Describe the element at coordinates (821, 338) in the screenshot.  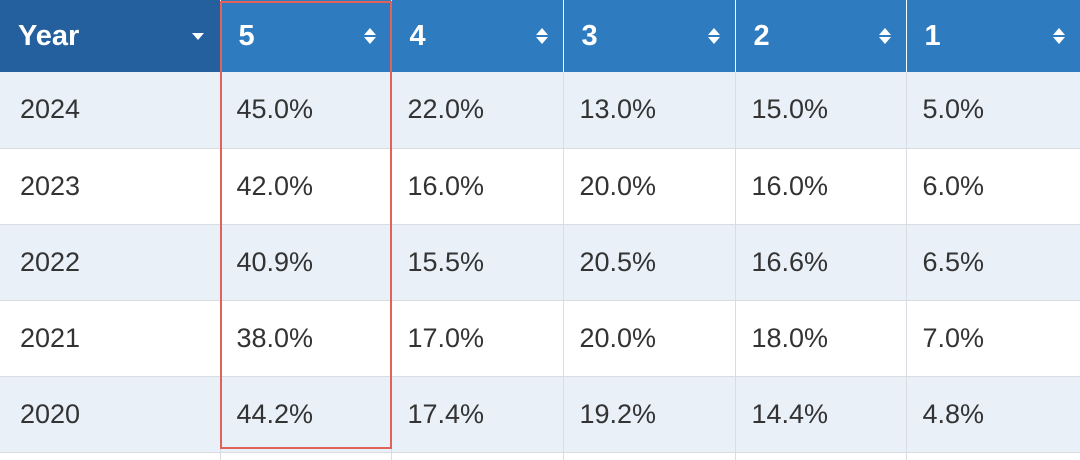
I see `value-cell: 18.0%` at that location.